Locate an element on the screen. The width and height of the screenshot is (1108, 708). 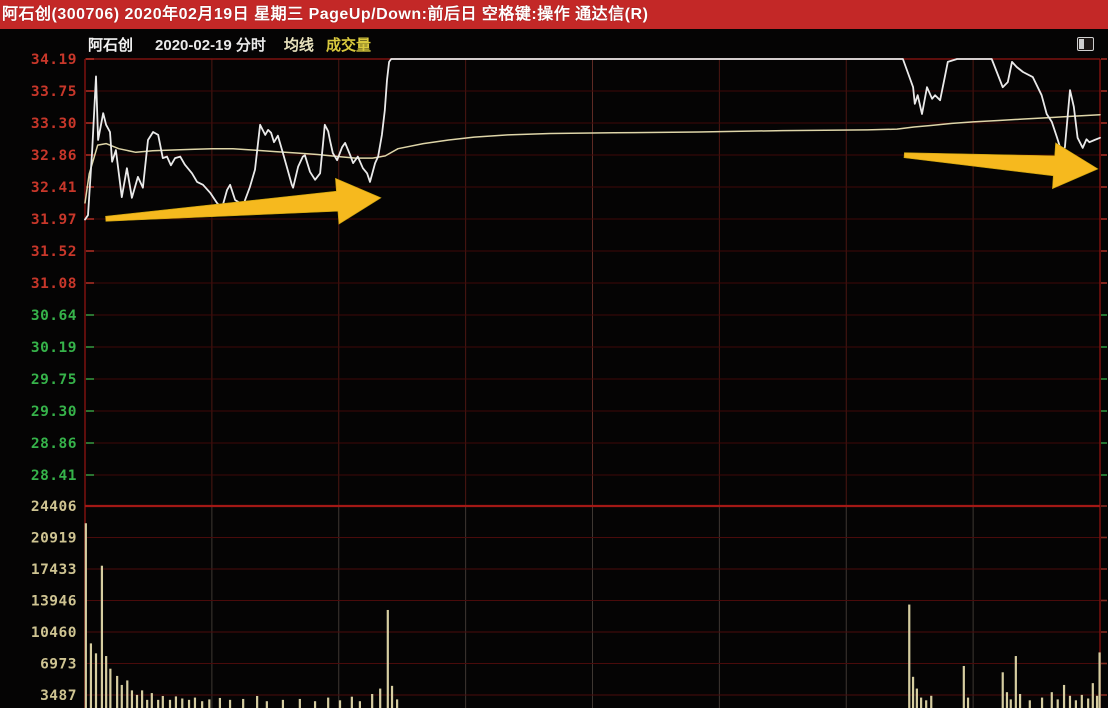
volume-indicator-label: 成交量 is located at coordinates (348, 45).